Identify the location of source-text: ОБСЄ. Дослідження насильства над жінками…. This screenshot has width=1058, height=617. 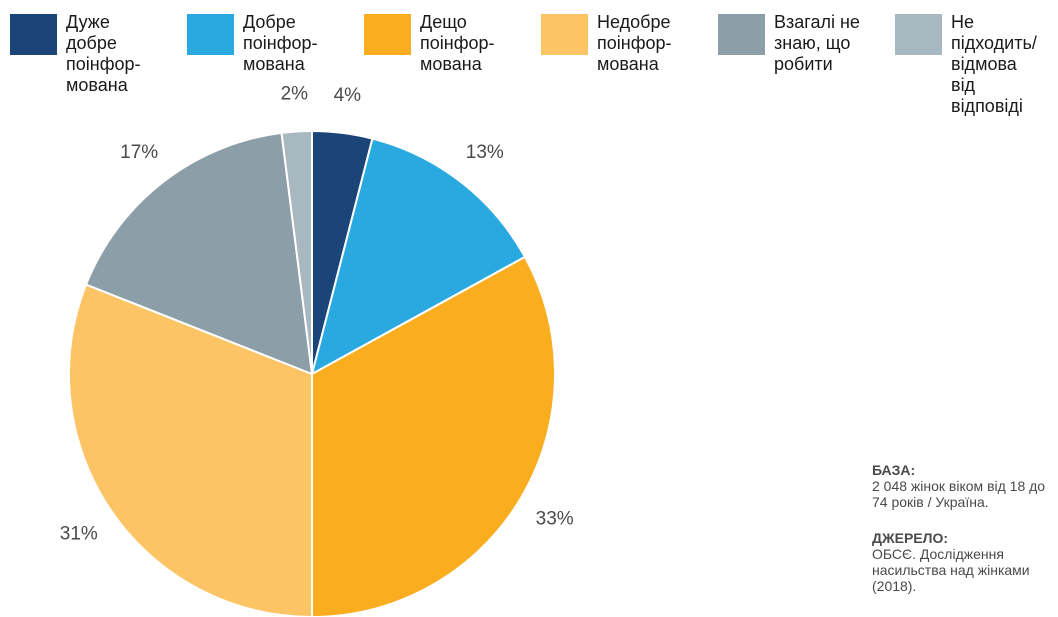
(951, 570).